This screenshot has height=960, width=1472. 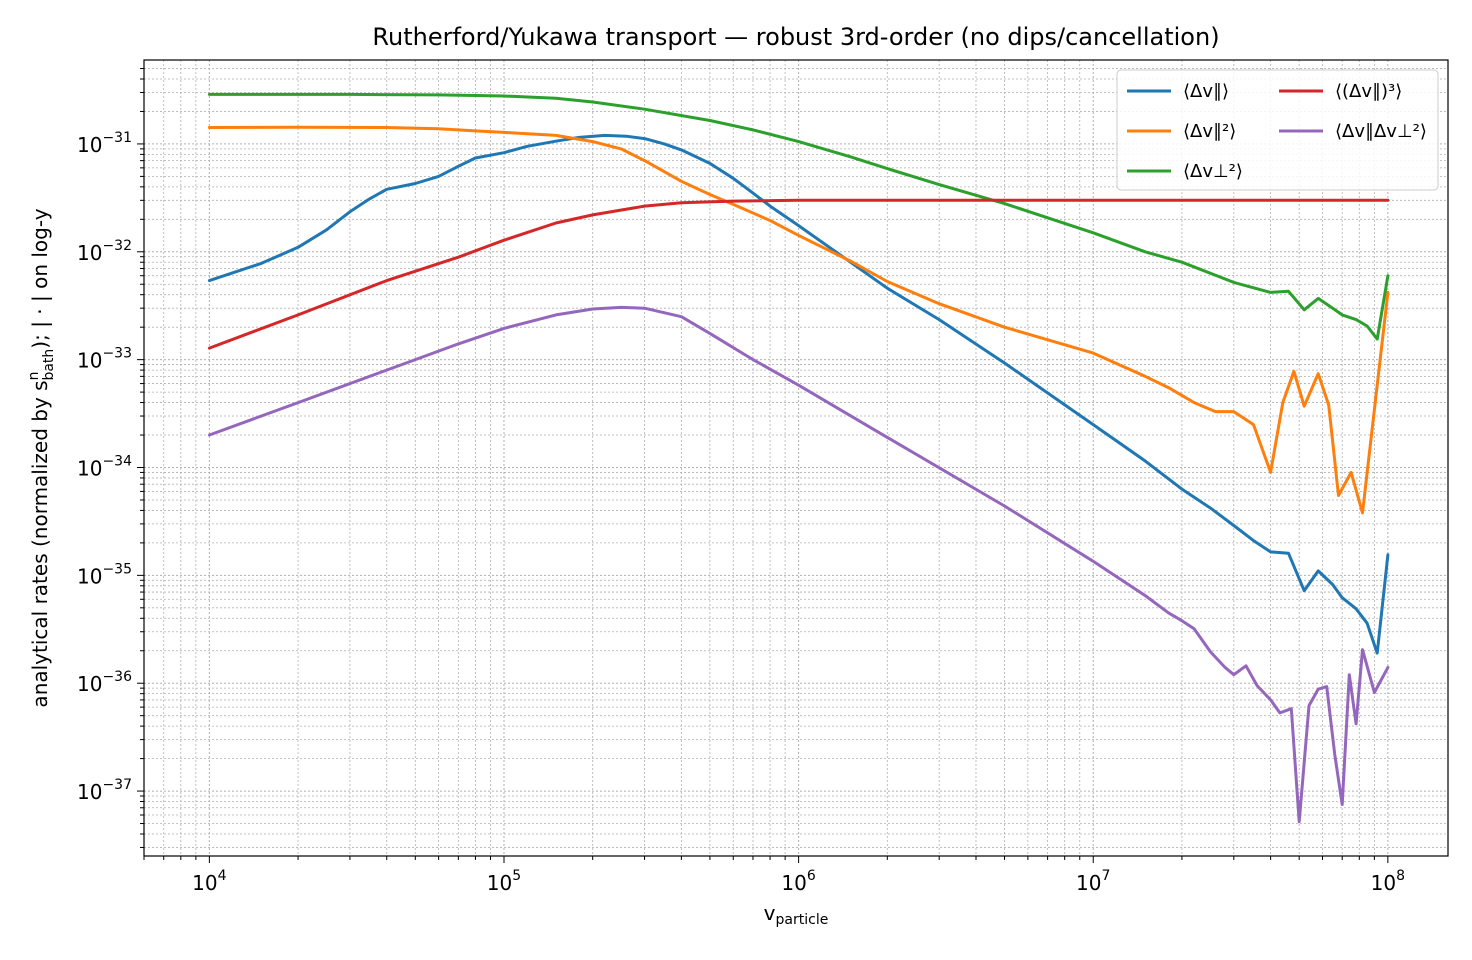 I want to click on y-tick-label: 10−35, so click(x=104, y=574).